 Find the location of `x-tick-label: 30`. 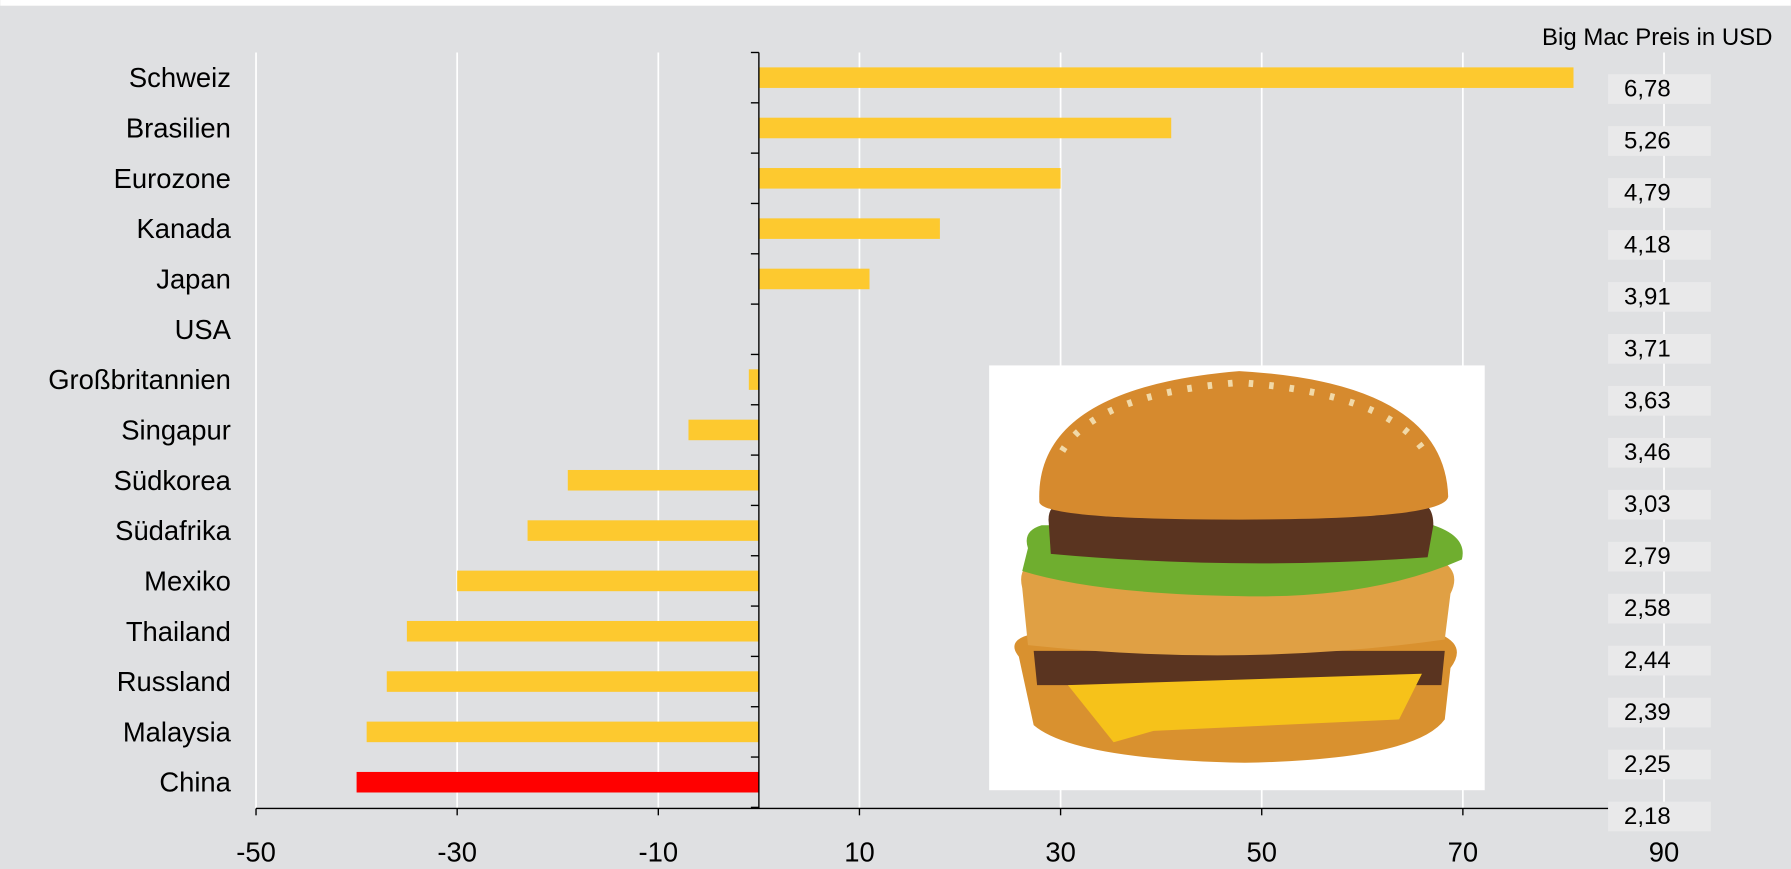

x-tick-label: 30 is located at coordinates (1060, 851).